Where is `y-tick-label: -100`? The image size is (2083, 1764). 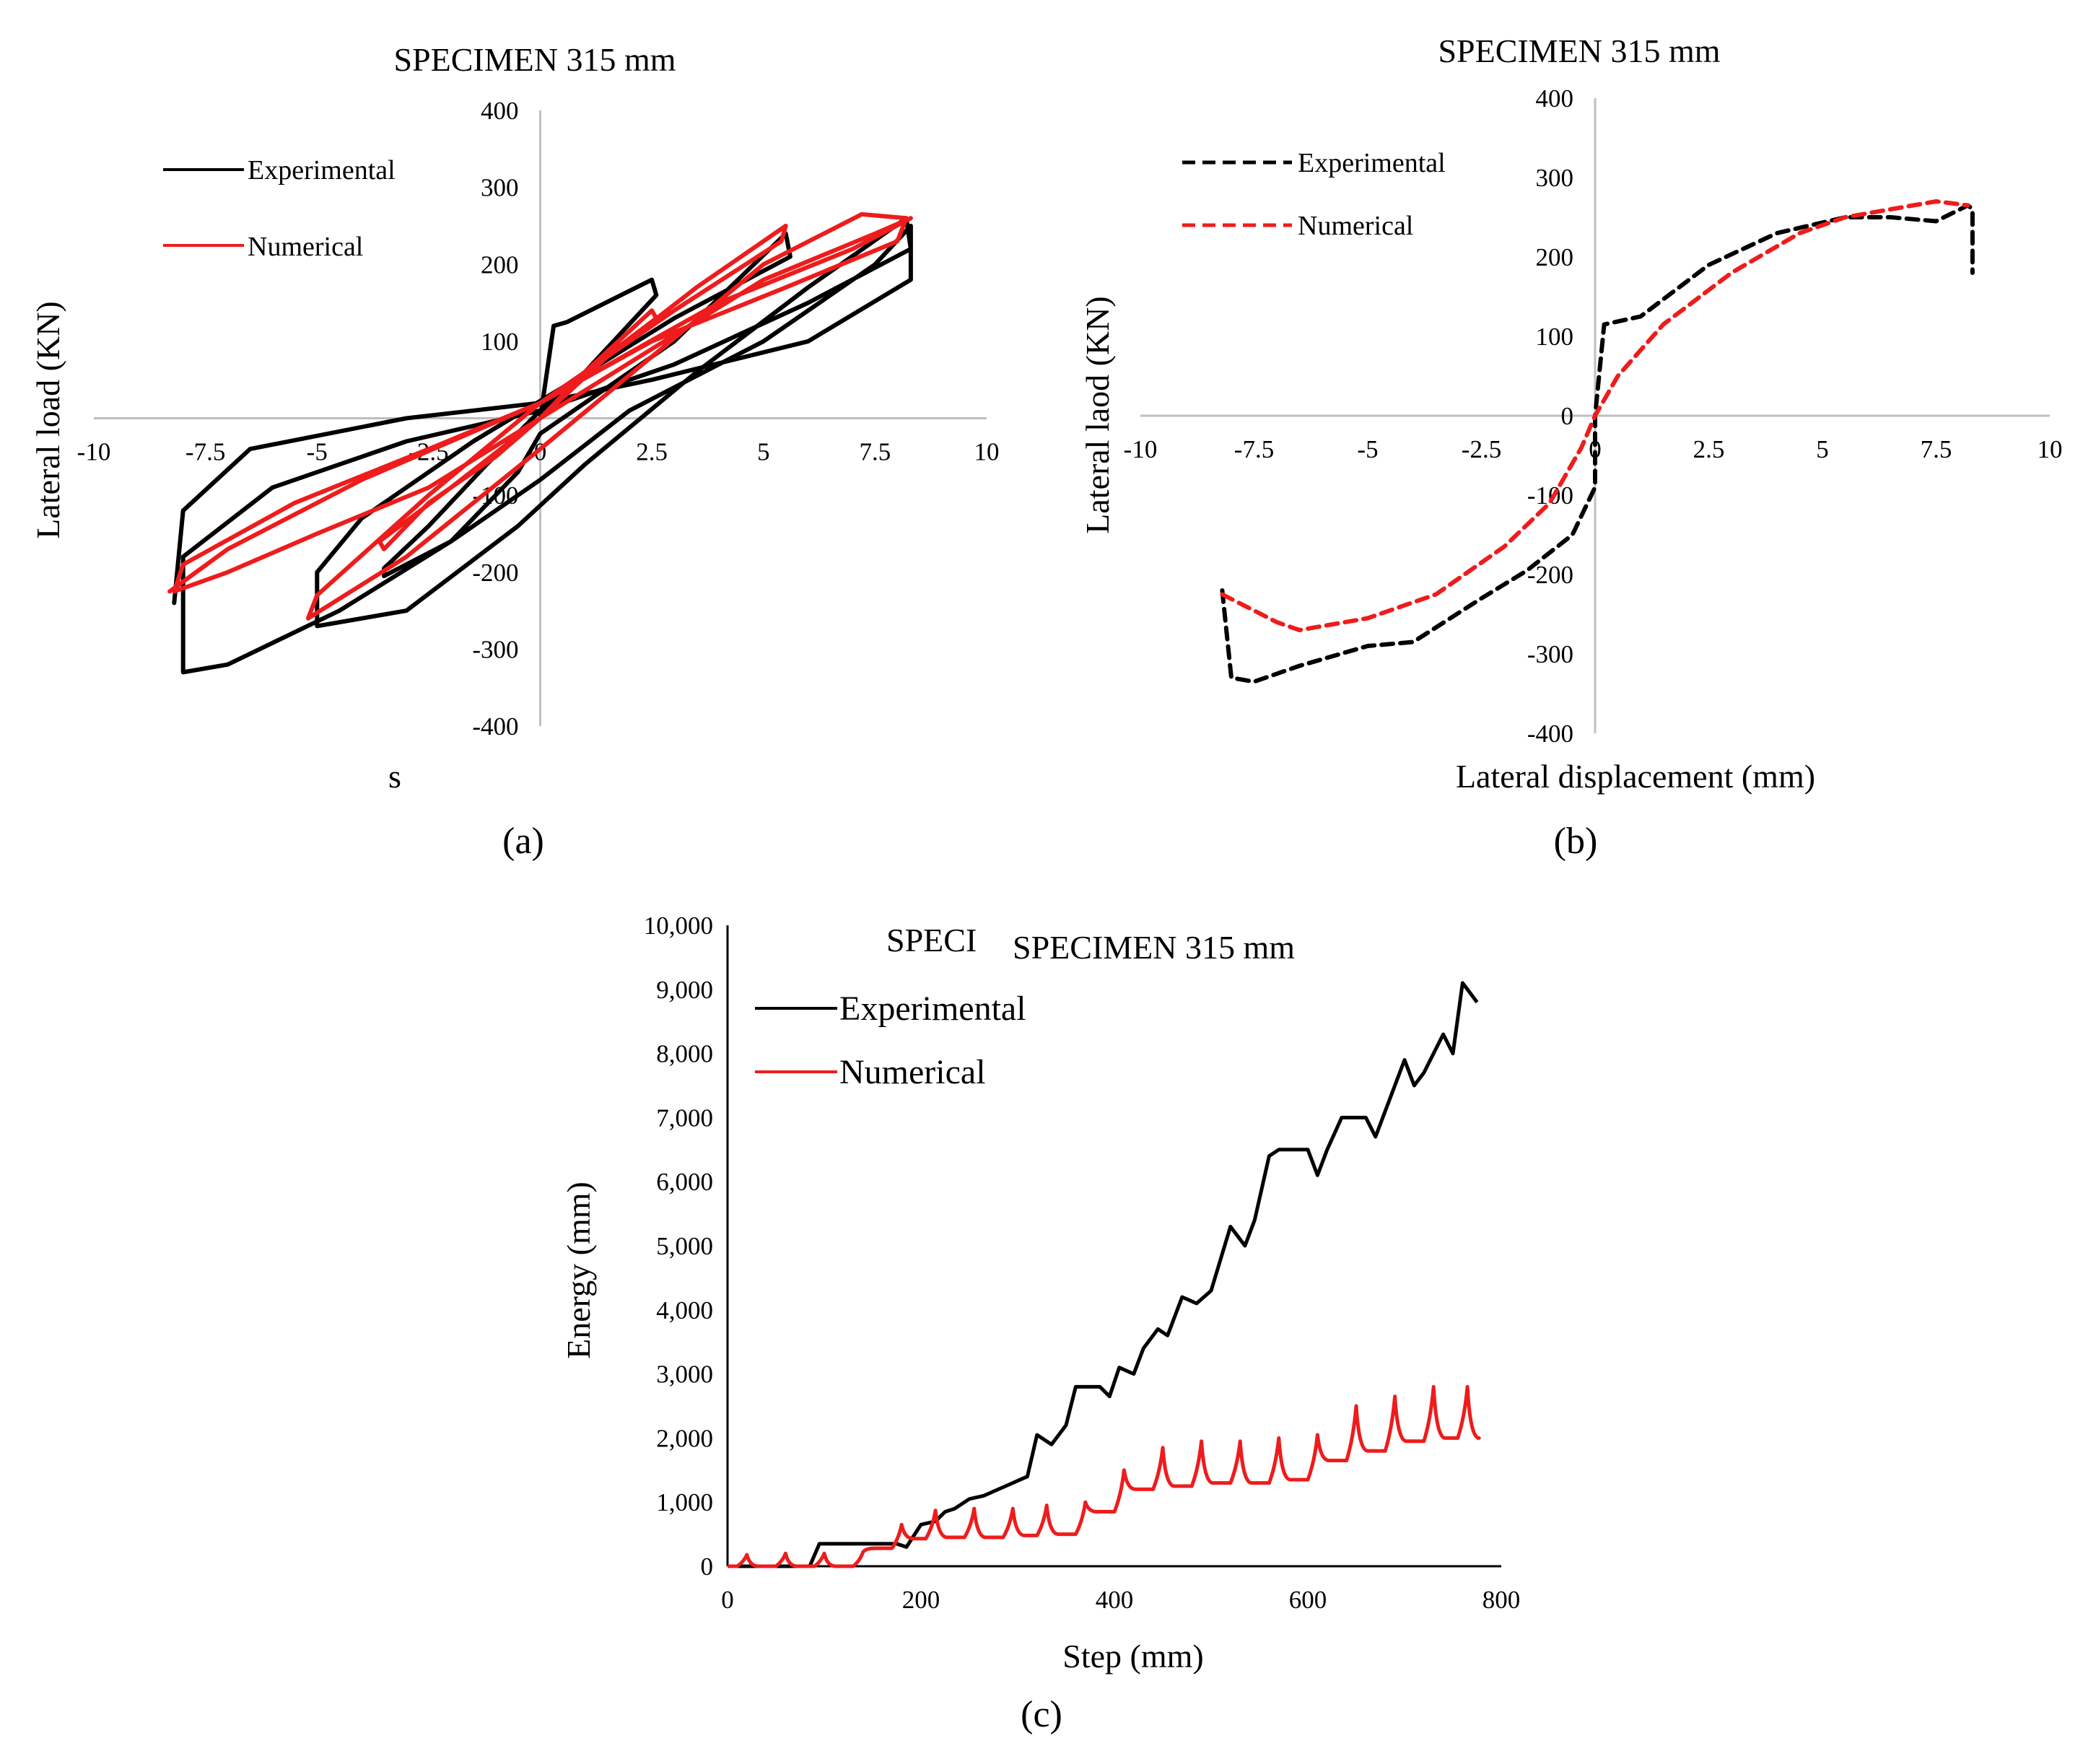 y-tick-label: -100 is located at coordinates (1550, 495).